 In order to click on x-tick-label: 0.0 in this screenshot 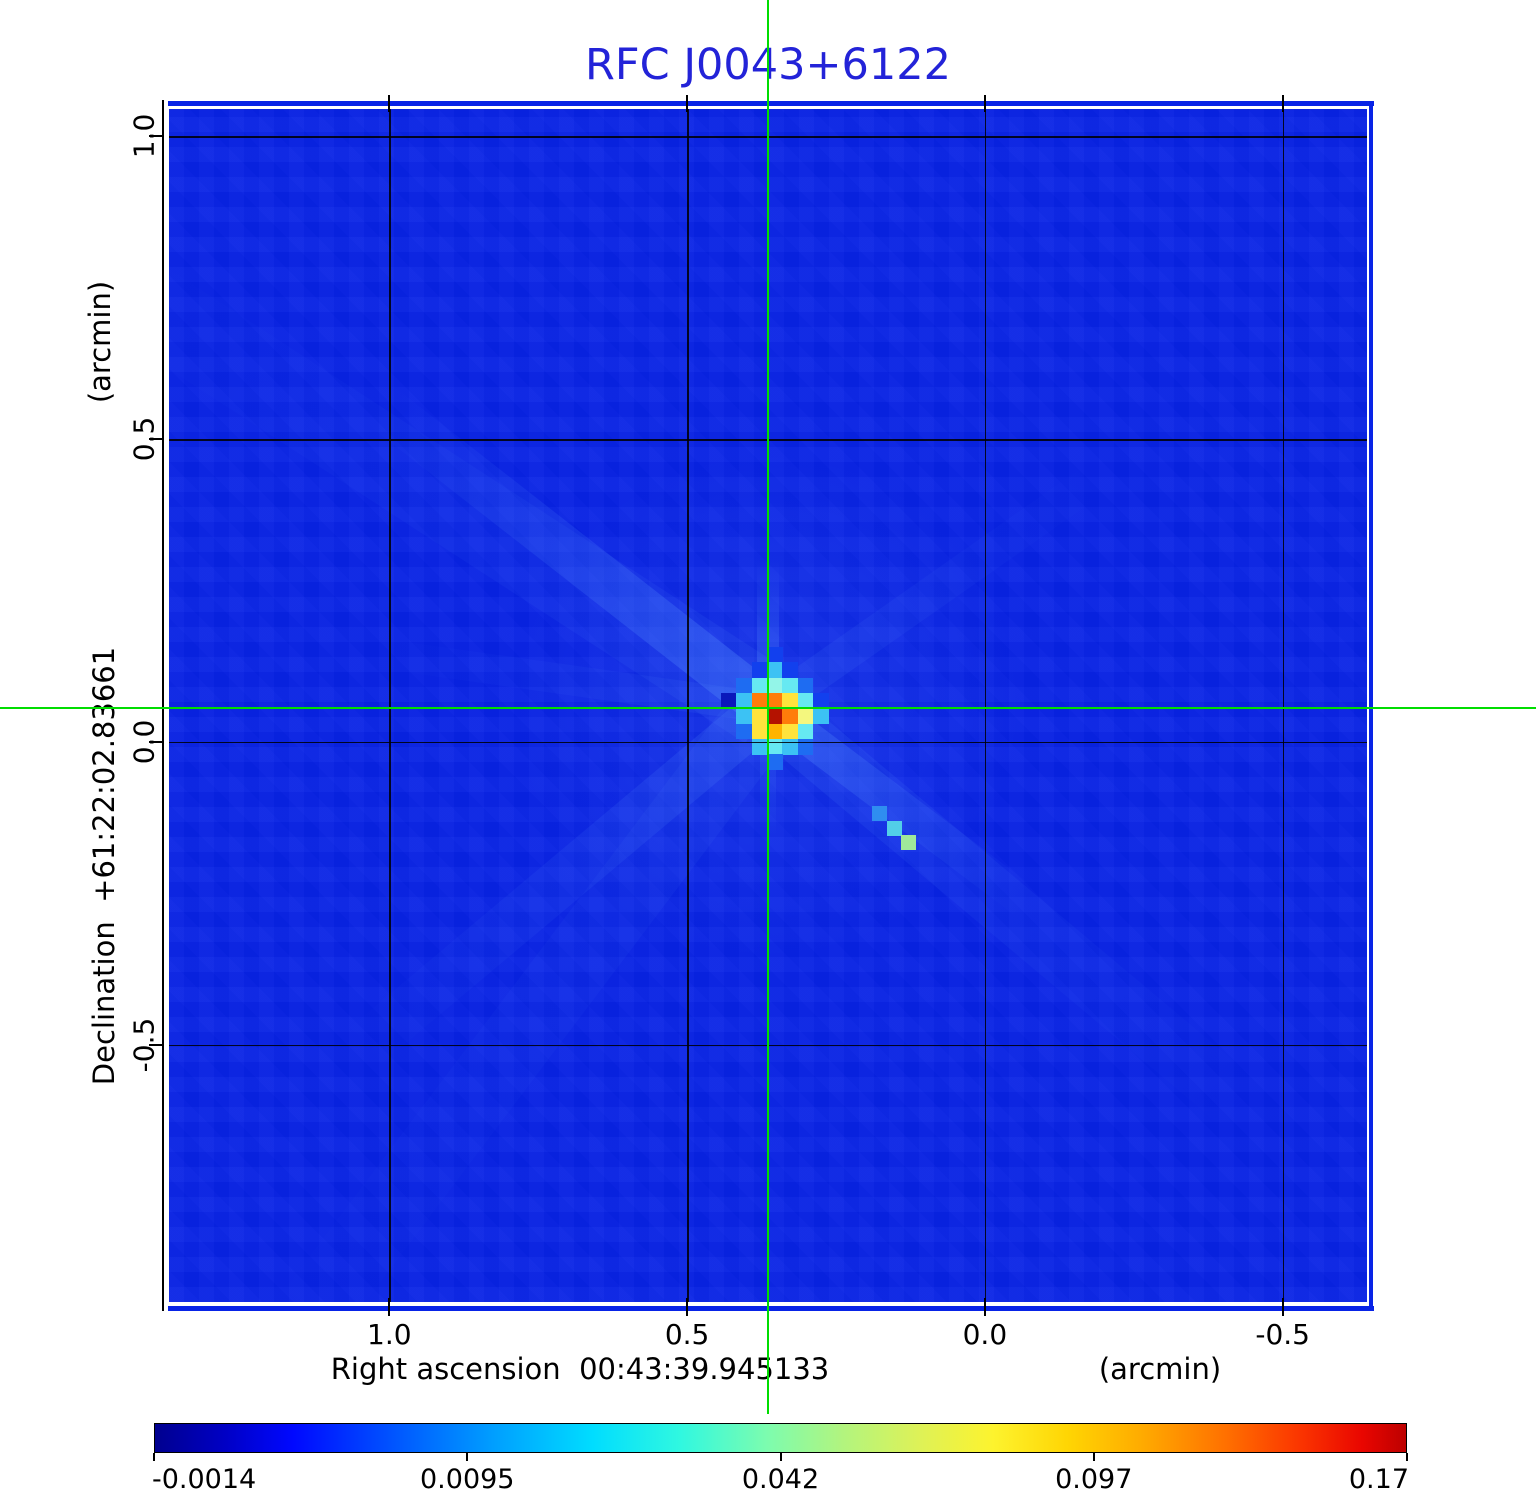, I will do `click(985, 1334)`.